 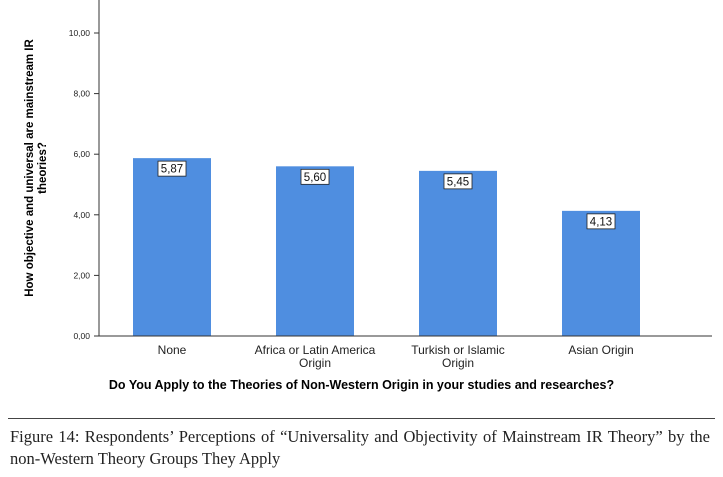 I want to click on data-label: 4,13, so click(x=601, y=222).